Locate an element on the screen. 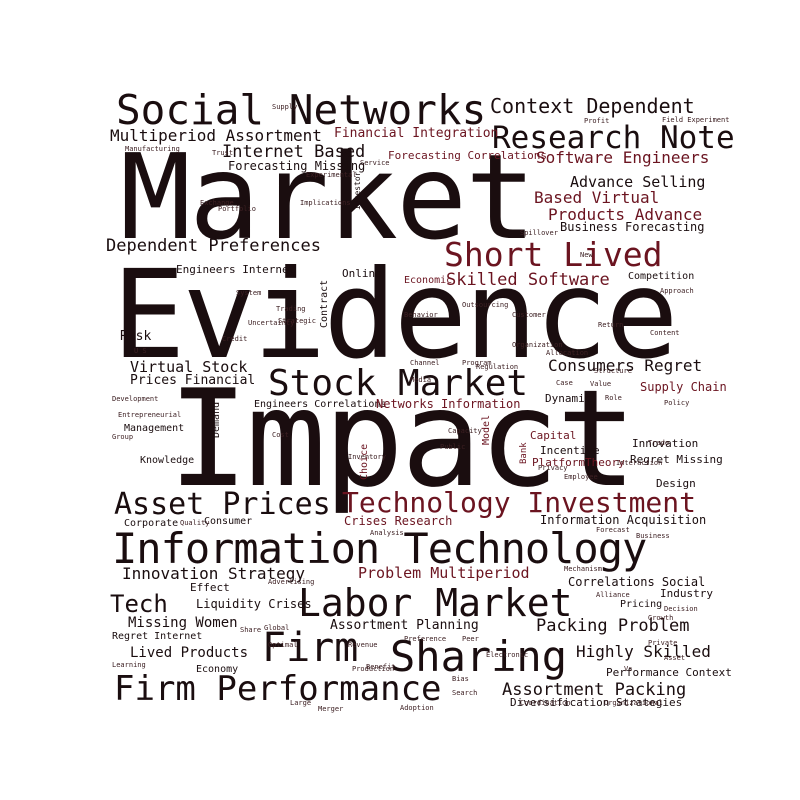  small-word: Entrepreneurial is located at coordinates (150, 415).